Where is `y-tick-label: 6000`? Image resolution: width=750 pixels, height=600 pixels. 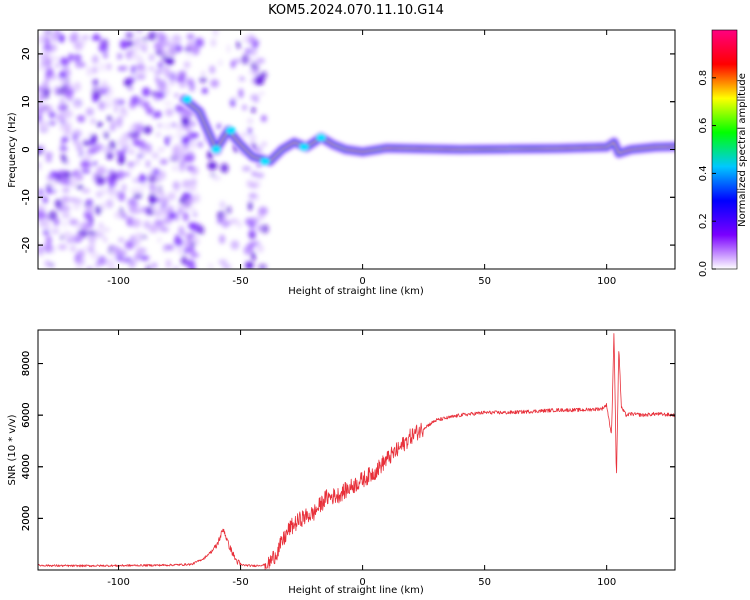
y-tick-label: 6000 is located at coordinates (26, 414).